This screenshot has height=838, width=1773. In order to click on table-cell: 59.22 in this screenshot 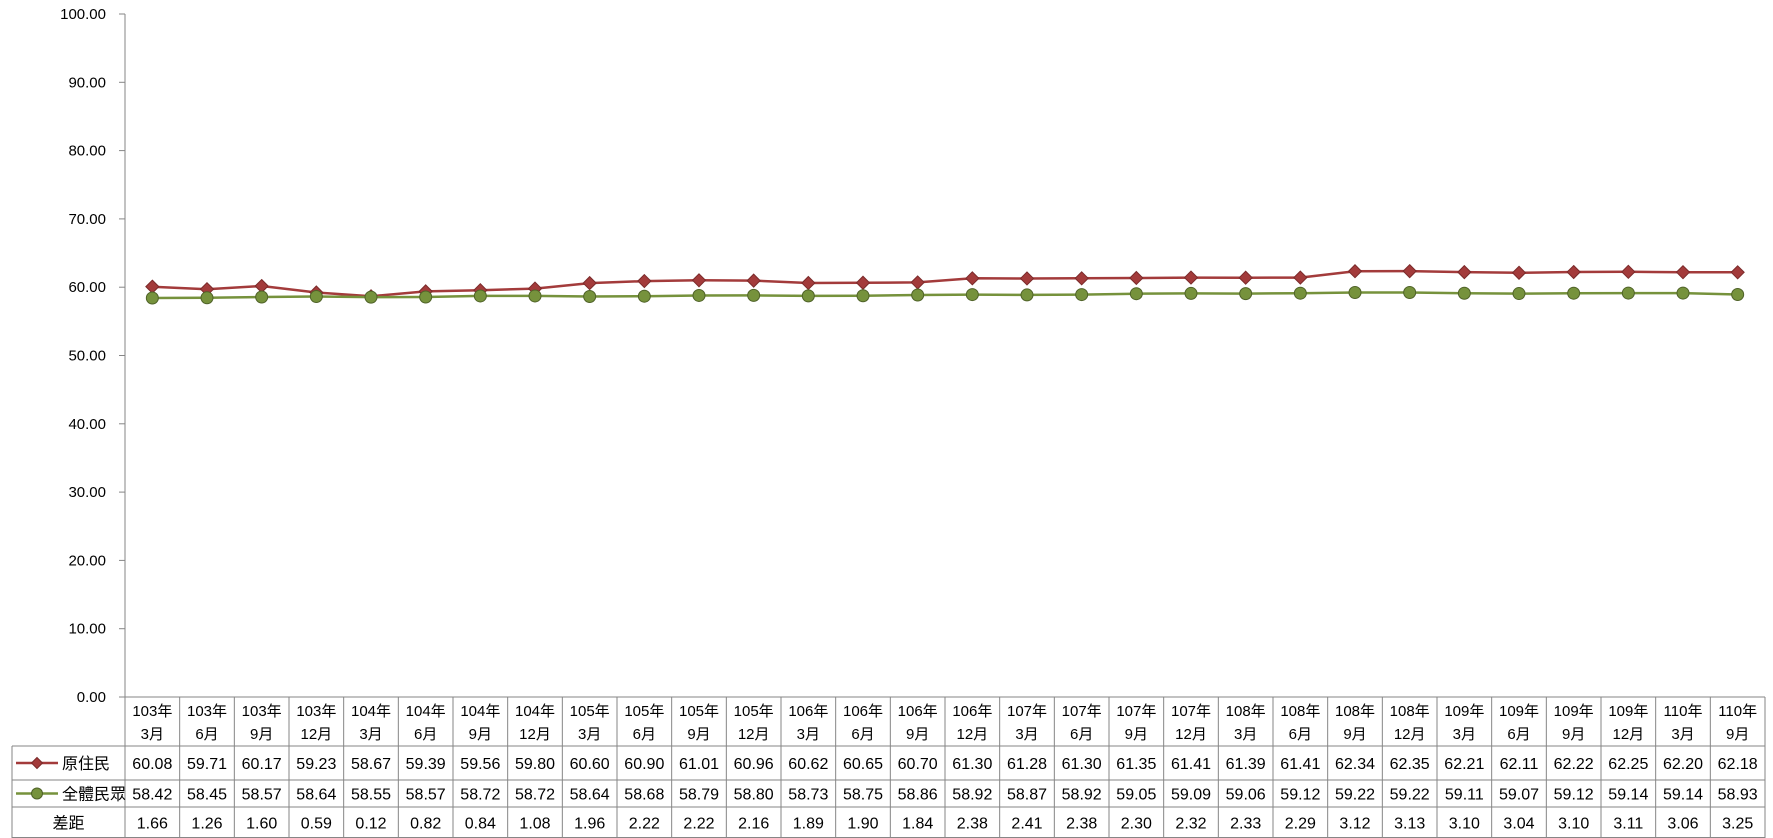, I will do `click(1355, 795)`.